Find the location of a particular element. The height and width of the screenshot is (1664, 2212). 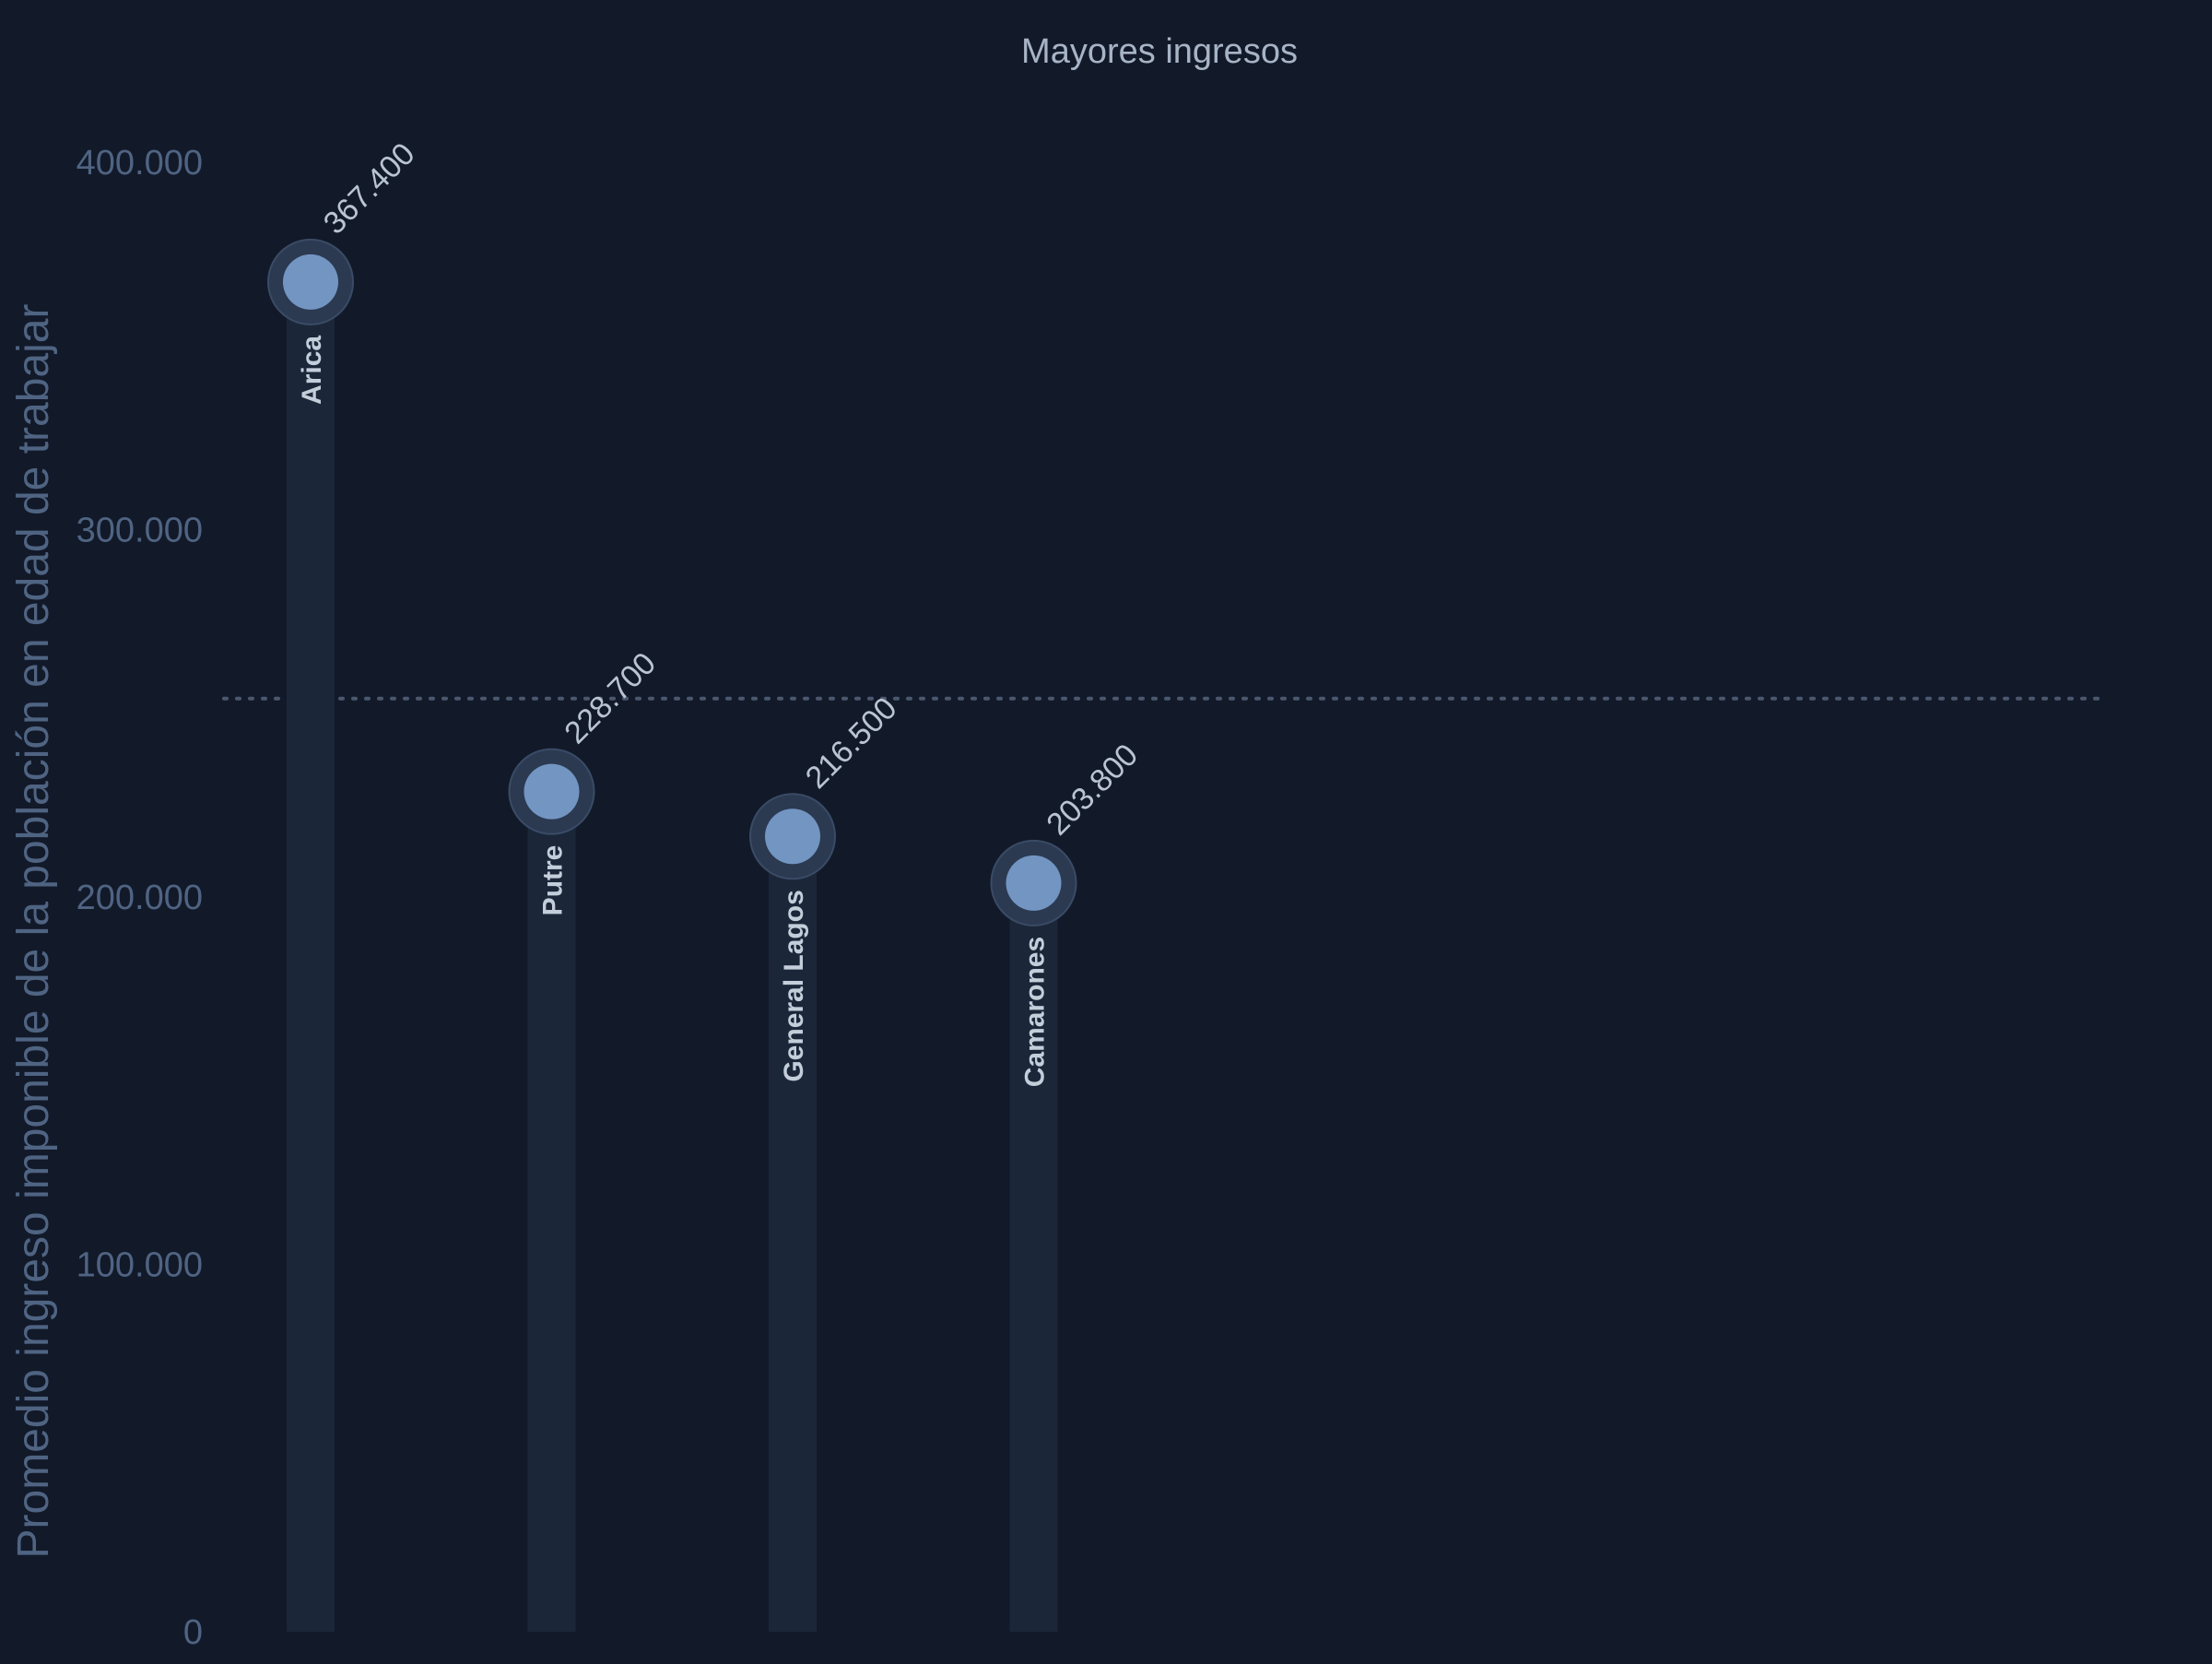

y-tick-label: 100.000 is located at coordinates (139, 1265).